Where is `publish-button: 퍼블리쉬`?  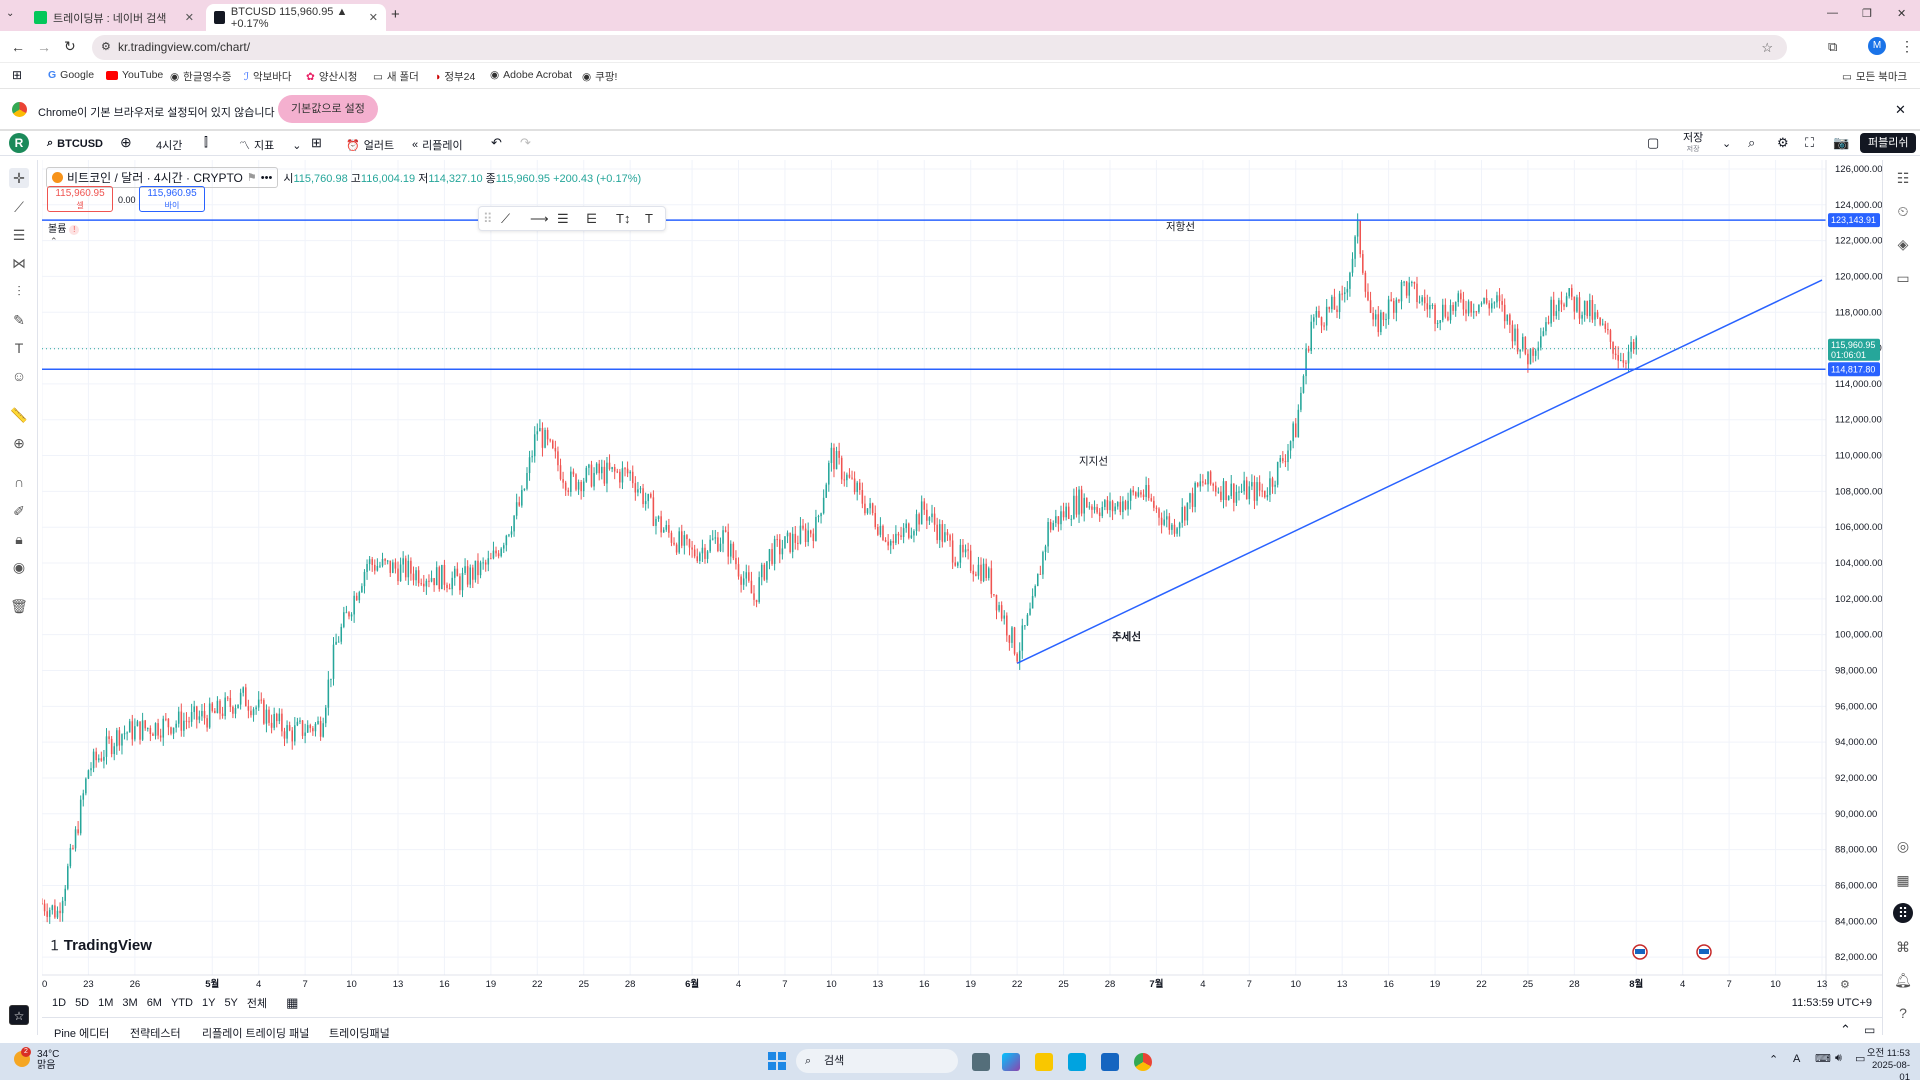
publish-button: 퍼블리쉬 is located at coordinates (1888, 143).